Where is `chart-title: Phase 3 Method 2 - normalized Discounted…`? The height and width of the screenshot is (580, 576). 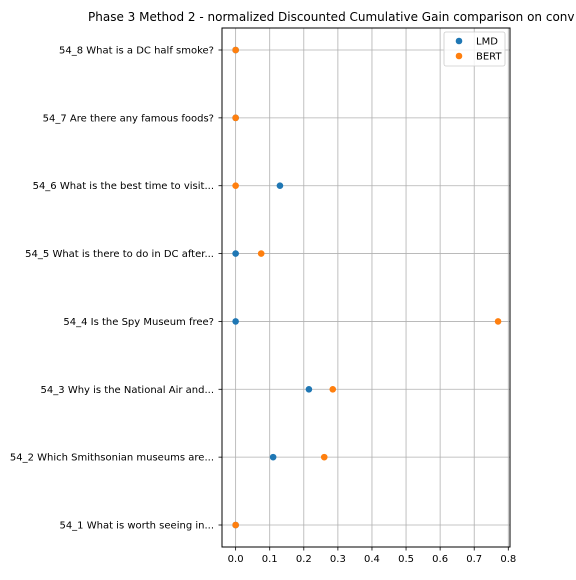
chart-title: Phase 3 Method 2 - normalized Discounted… is located at coordinates (331, 17).